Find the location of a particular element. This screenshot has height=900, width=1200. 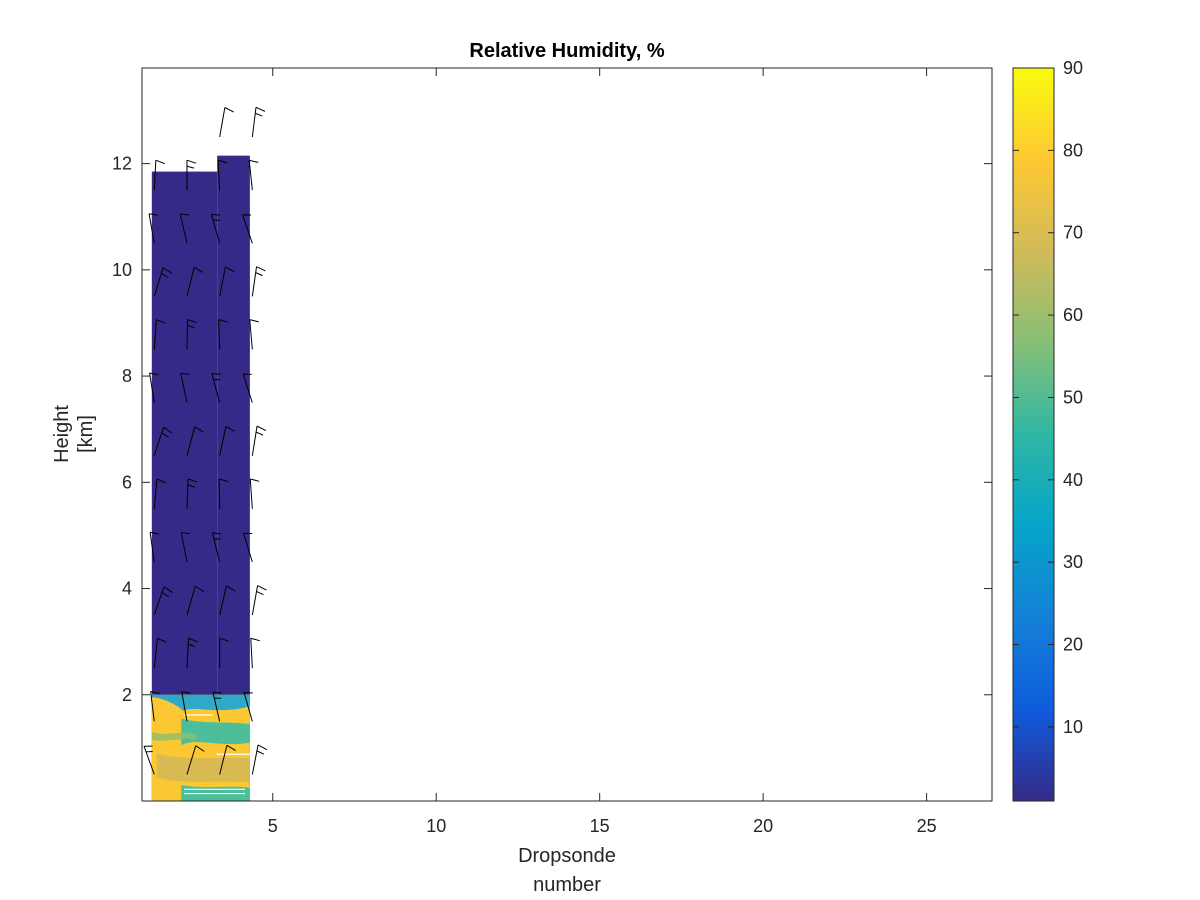

wind-barbs is located at coordinates (205, 440).